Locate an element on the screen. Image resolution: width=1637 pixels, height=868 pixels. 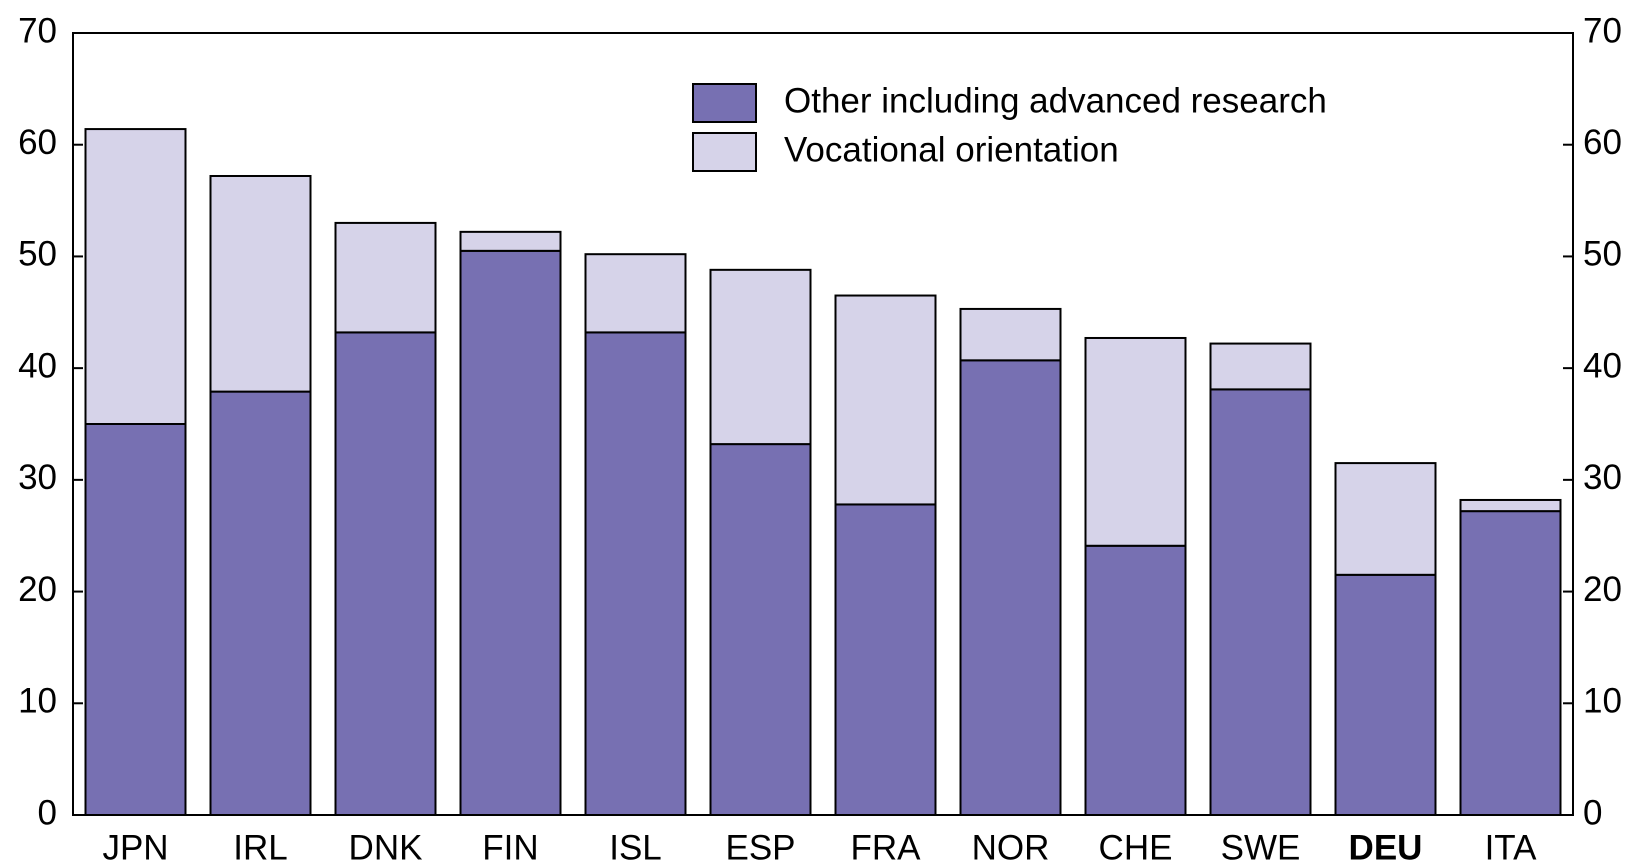
x-tick-label: IRL is located at coordinates (260, 847).